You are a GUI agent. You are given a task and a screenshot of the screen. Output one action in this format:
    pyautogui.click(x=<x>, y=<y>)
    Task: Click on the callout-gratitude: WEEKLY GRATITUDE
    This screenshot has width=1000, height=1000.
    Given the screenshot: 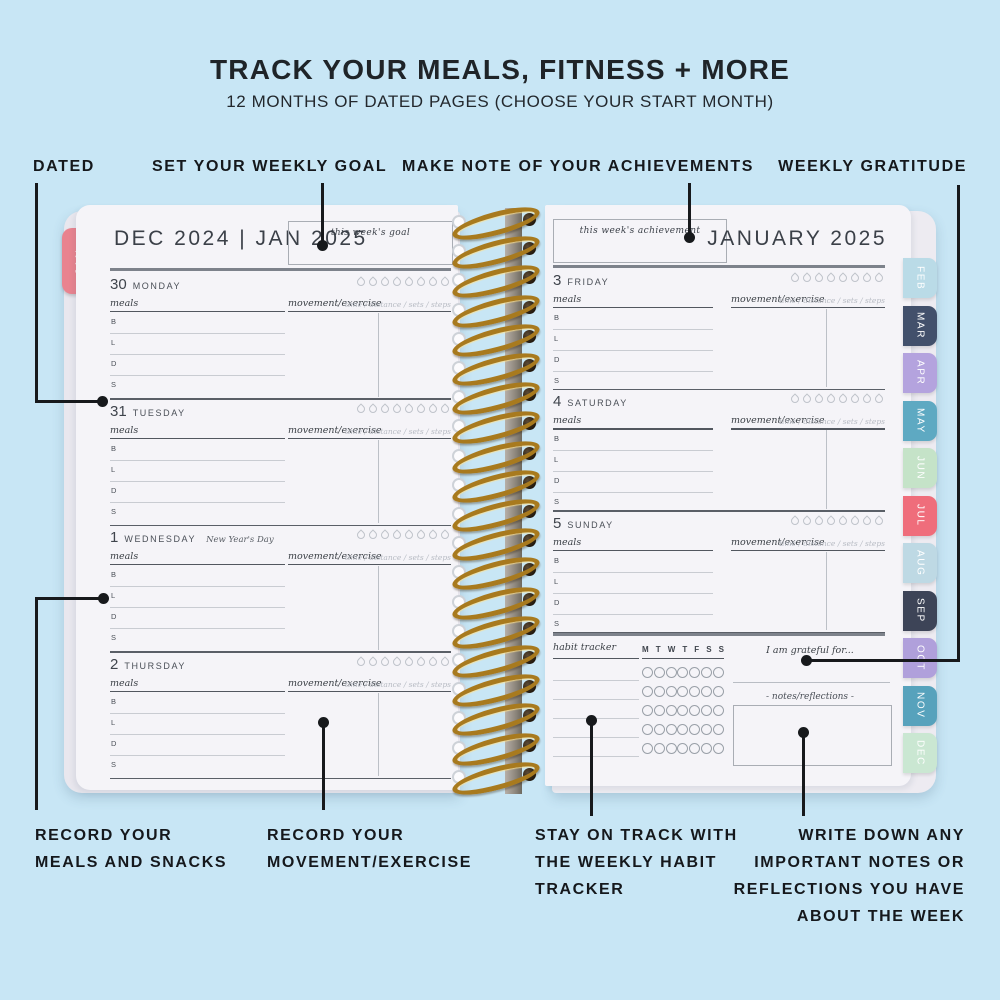 What is the action you would take?
    pyautogui.click(x=872, y=166)
    